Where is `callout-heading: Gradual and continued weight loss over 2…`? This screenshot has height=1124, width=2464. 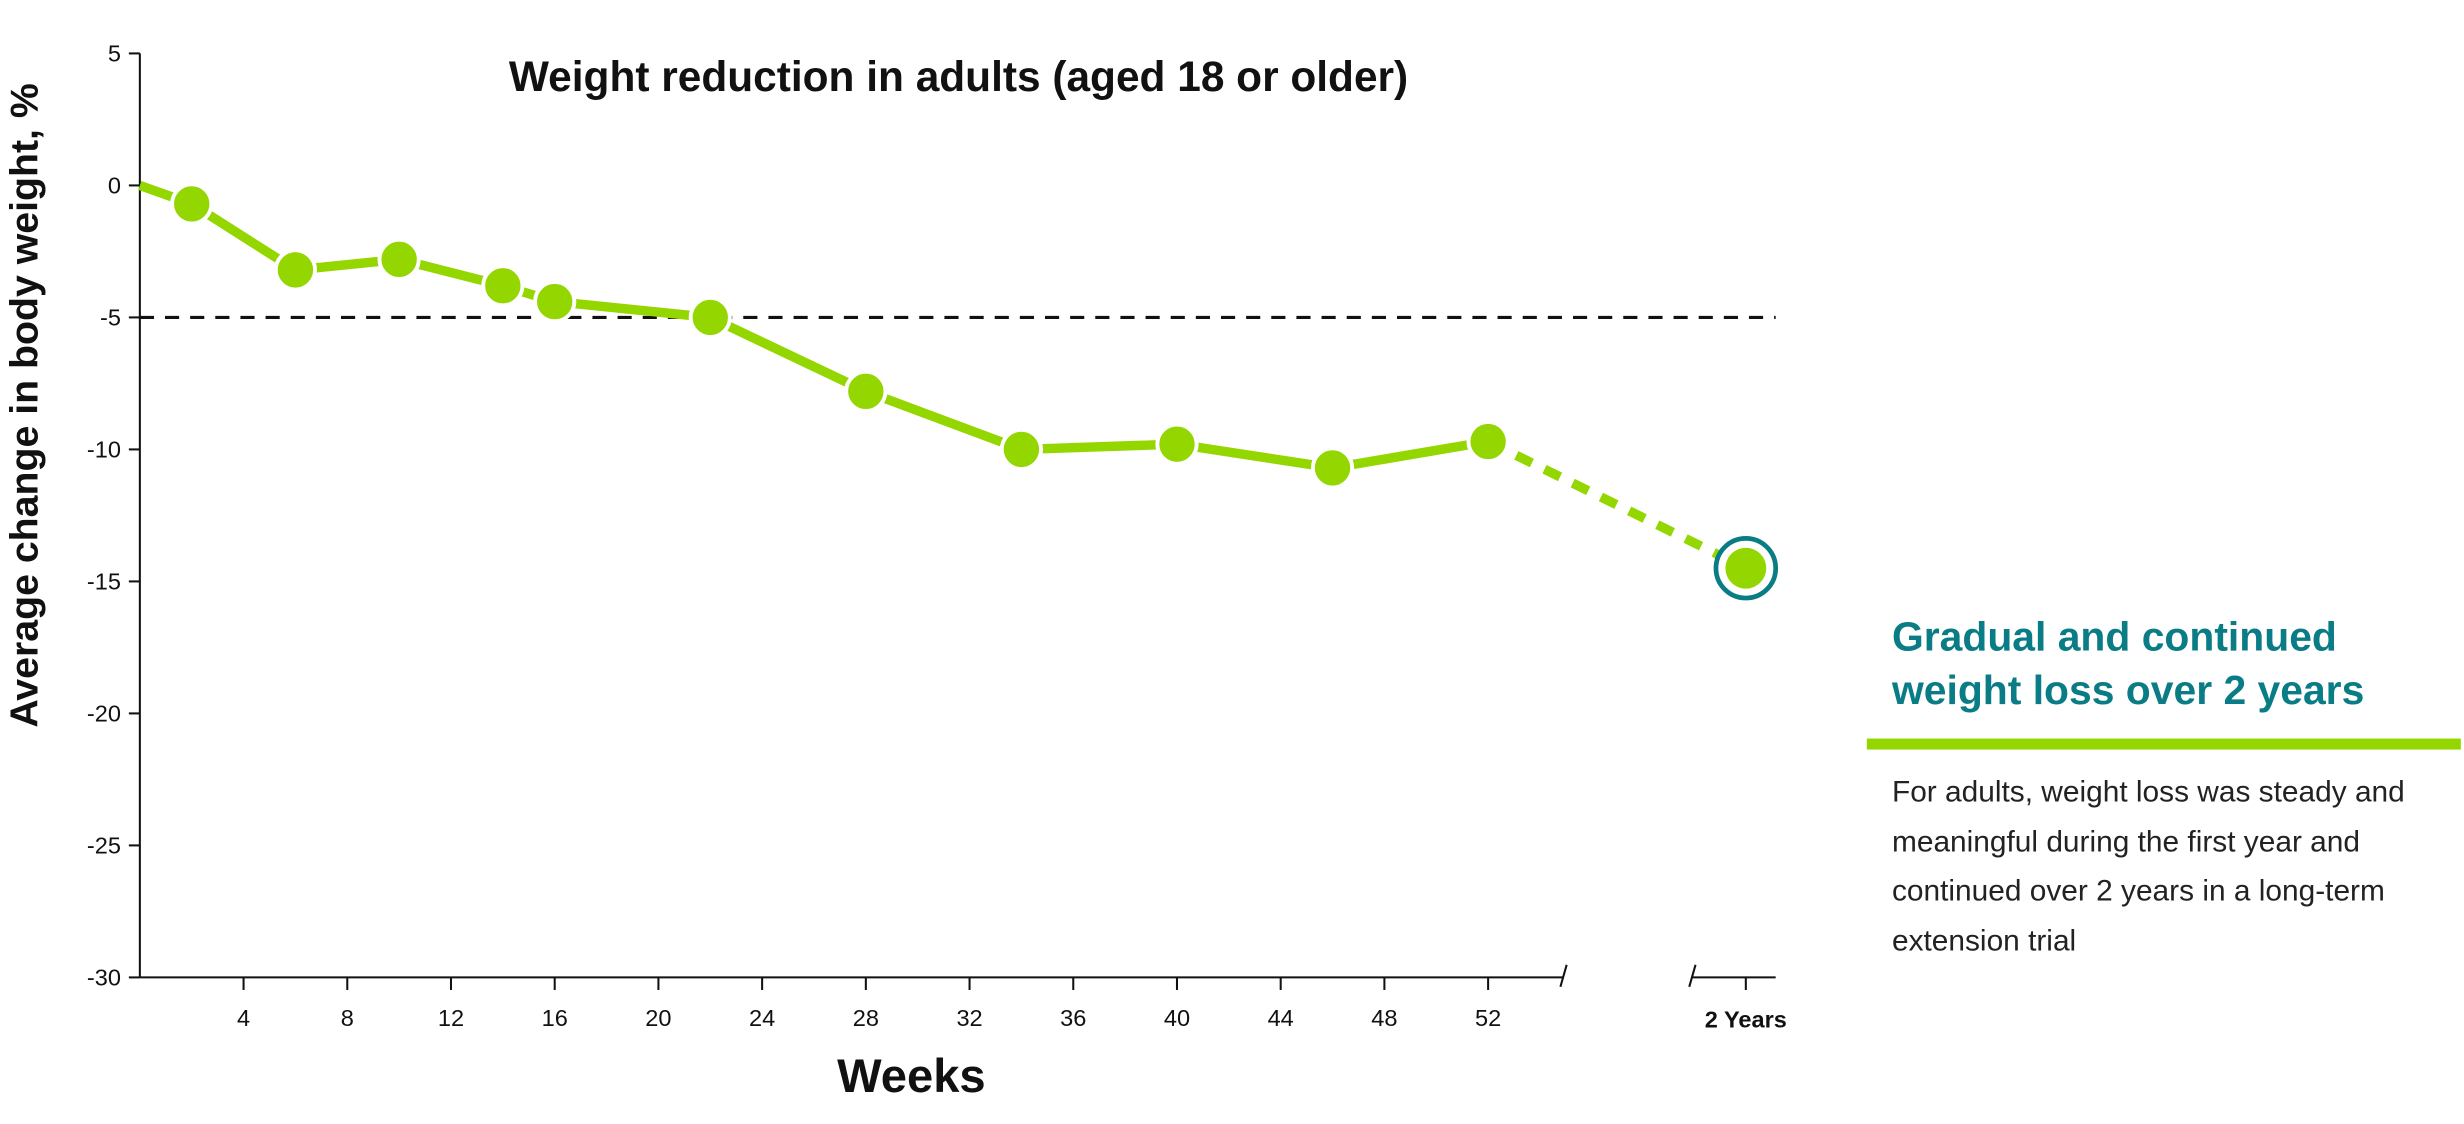
callout-heading: Gradual and continued weight loss over 2… is located at coordinates (2128, 663).